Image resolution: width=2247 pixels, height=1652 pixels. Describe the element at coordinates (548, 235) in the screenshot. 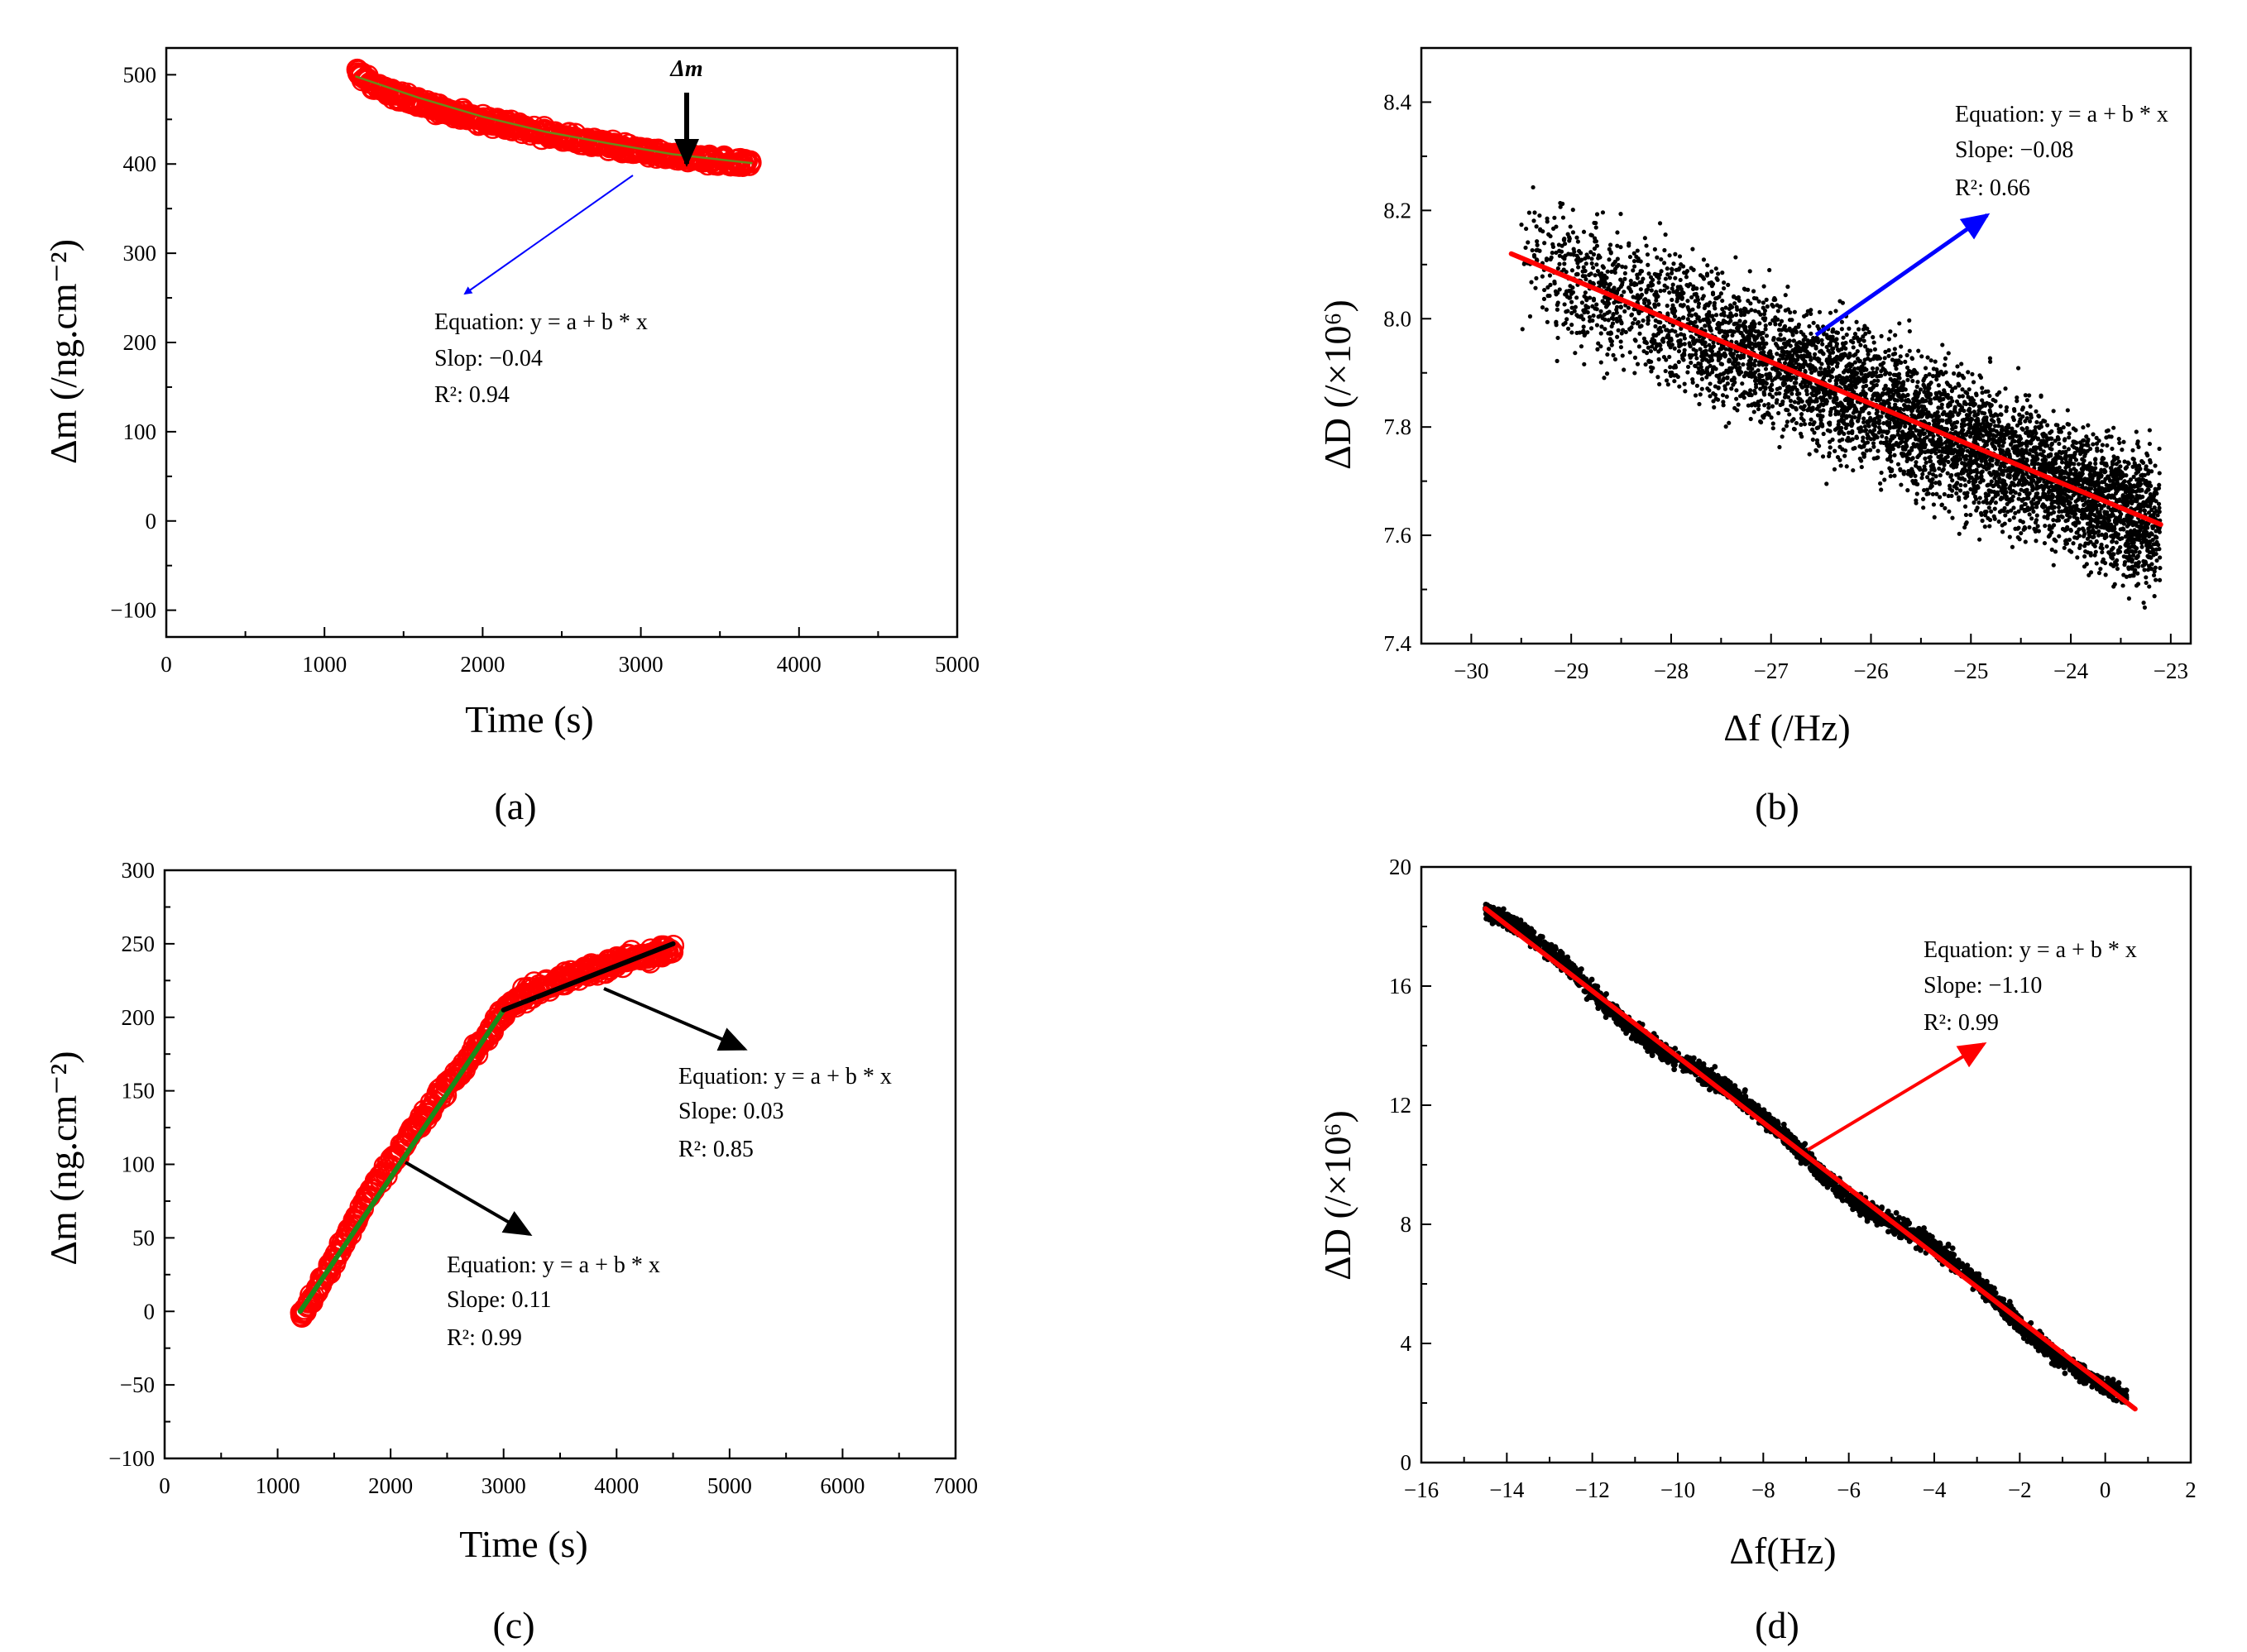

I see `panel-a-annotation-arrow` at that location.